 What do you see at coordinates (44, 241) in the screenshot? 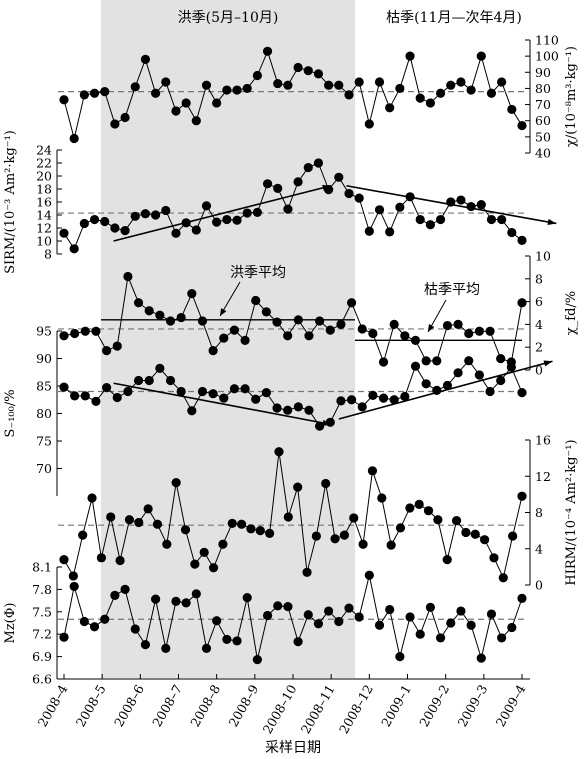
I see `y-tick-label: 10` at bounding box center [44, 241].